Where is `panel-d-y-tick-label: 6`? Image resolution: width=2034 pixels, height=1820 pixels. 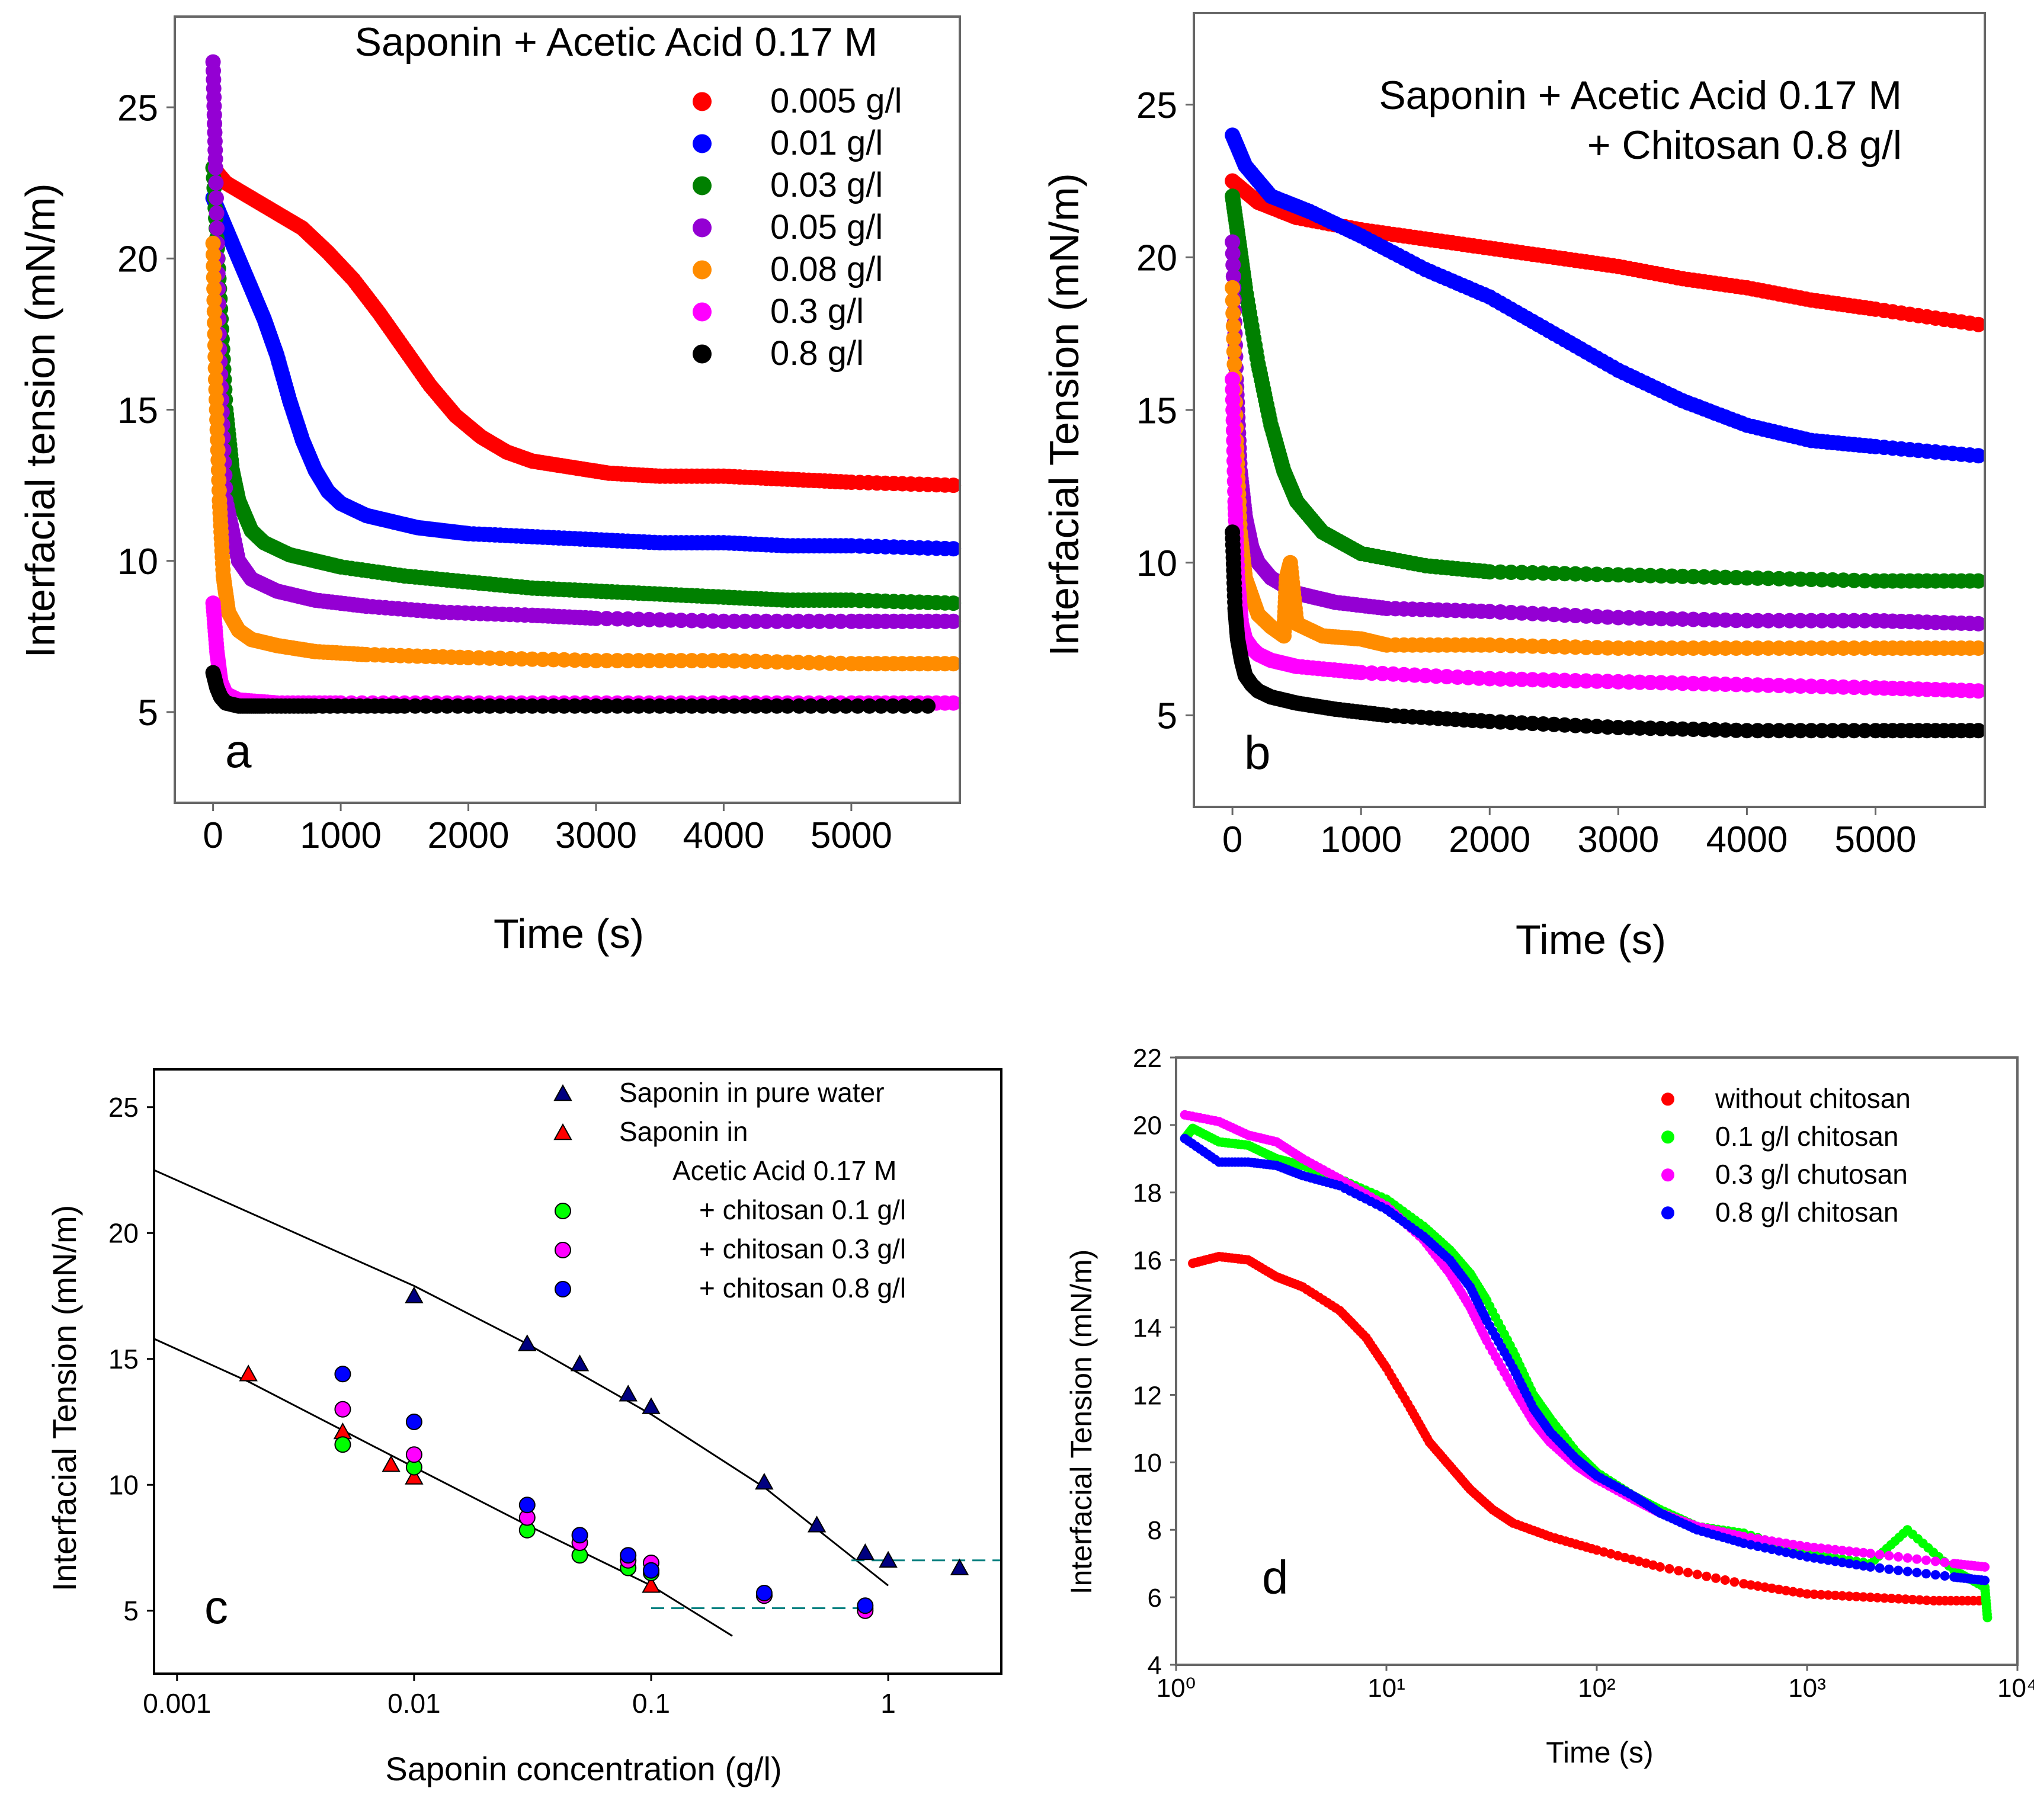 panel-d-y-tick-label: 6 is located at coordinates (1155, 1598).